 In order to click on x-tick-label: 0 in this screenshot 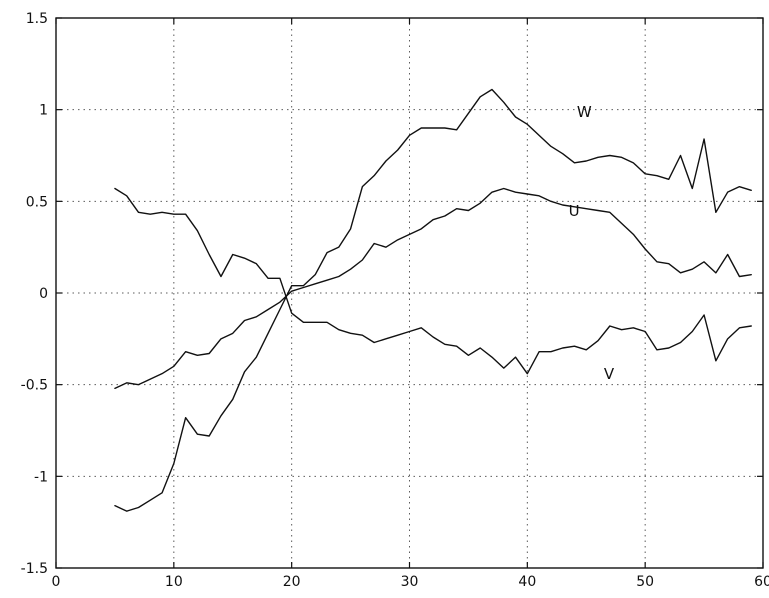, I will do `click(56, 582)`.